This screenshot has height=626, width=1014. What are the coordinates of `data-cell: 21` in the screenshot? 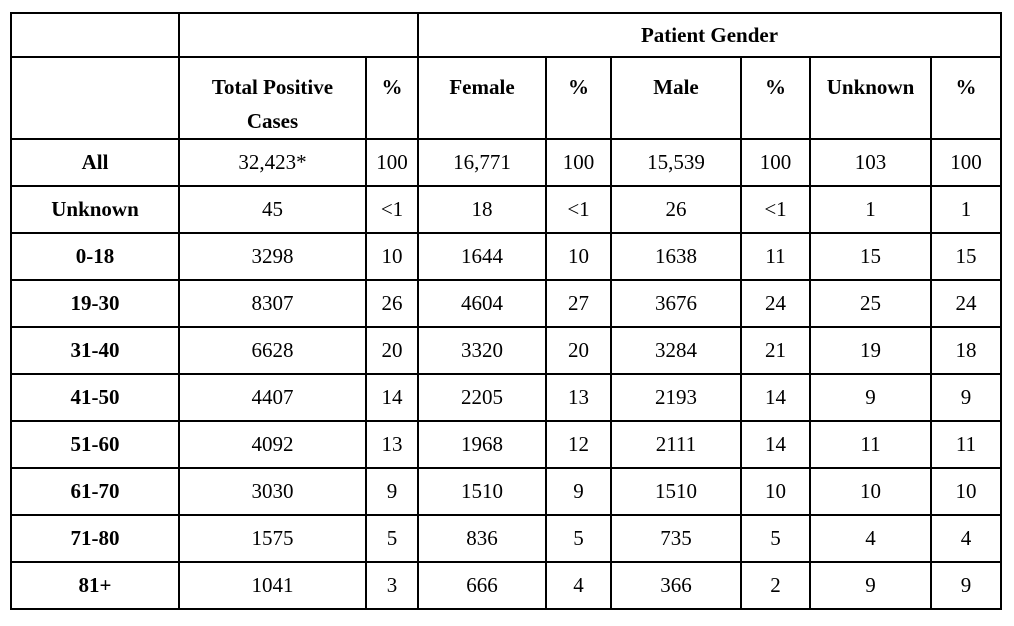 It's located at (775, 351).